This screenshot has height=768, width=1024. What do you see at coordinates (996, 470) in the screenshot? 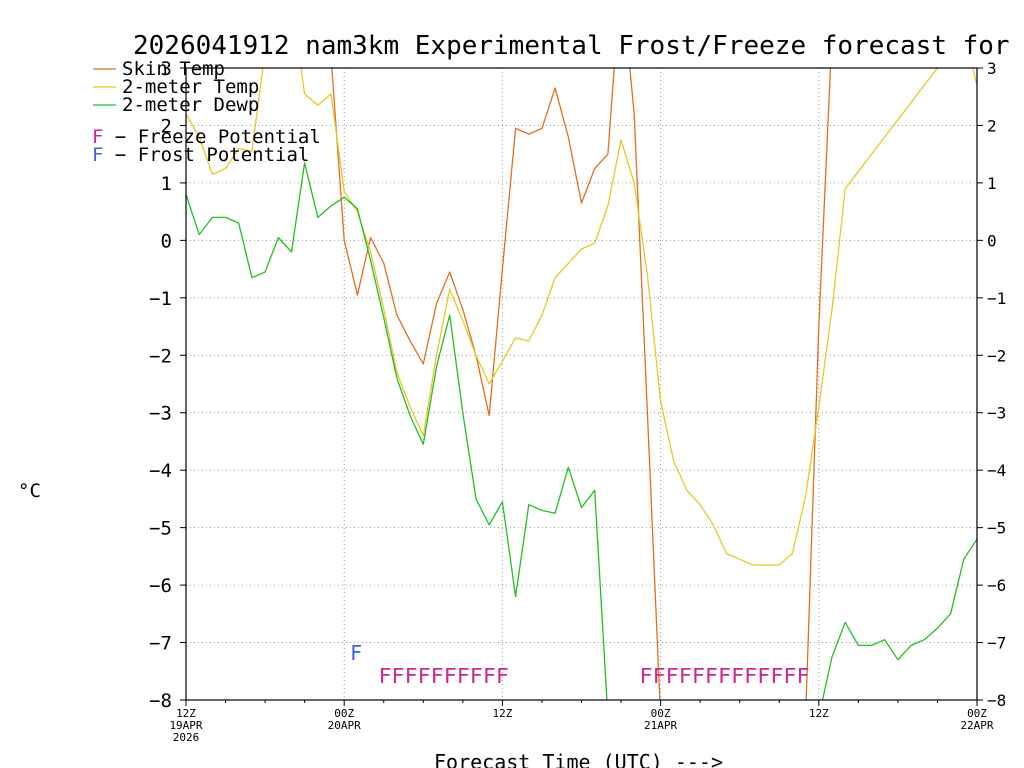
I see `y-tick-label-right: −4` at bounding box center [996, 470].